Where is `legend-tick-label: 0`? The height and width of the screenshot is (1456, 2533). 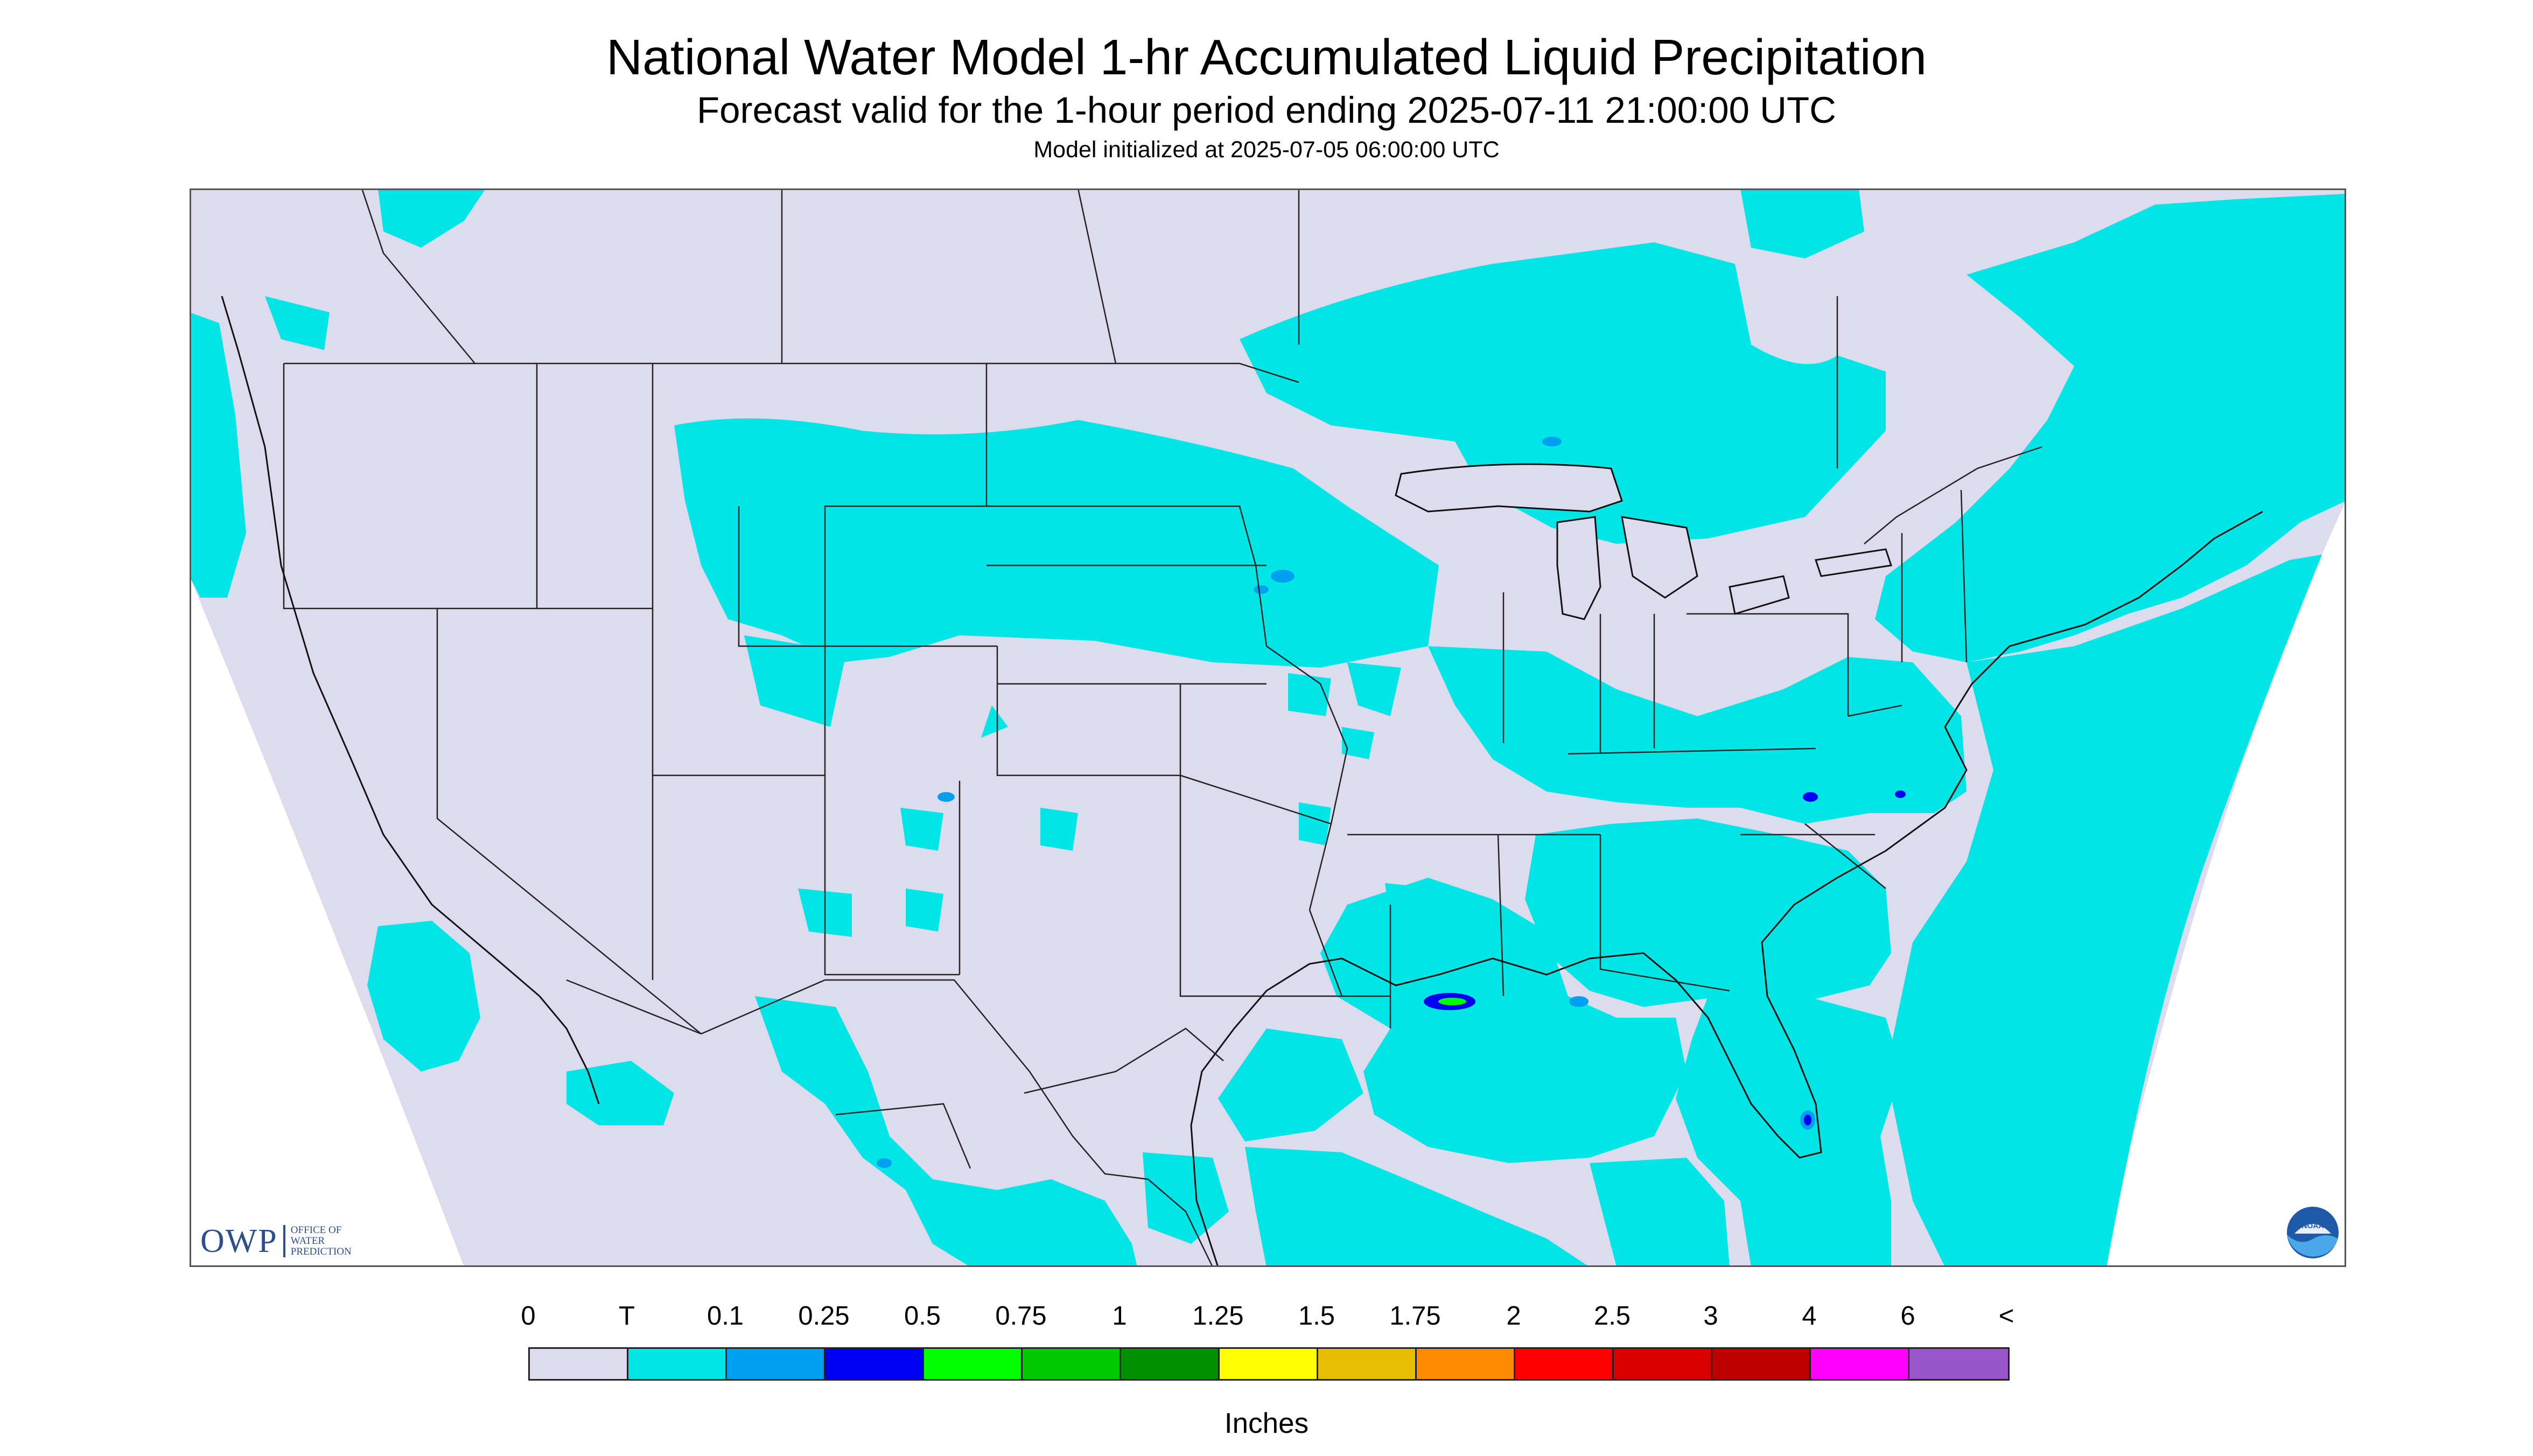 legend-tick-label: 0 is located at coordinates (529, 1316).